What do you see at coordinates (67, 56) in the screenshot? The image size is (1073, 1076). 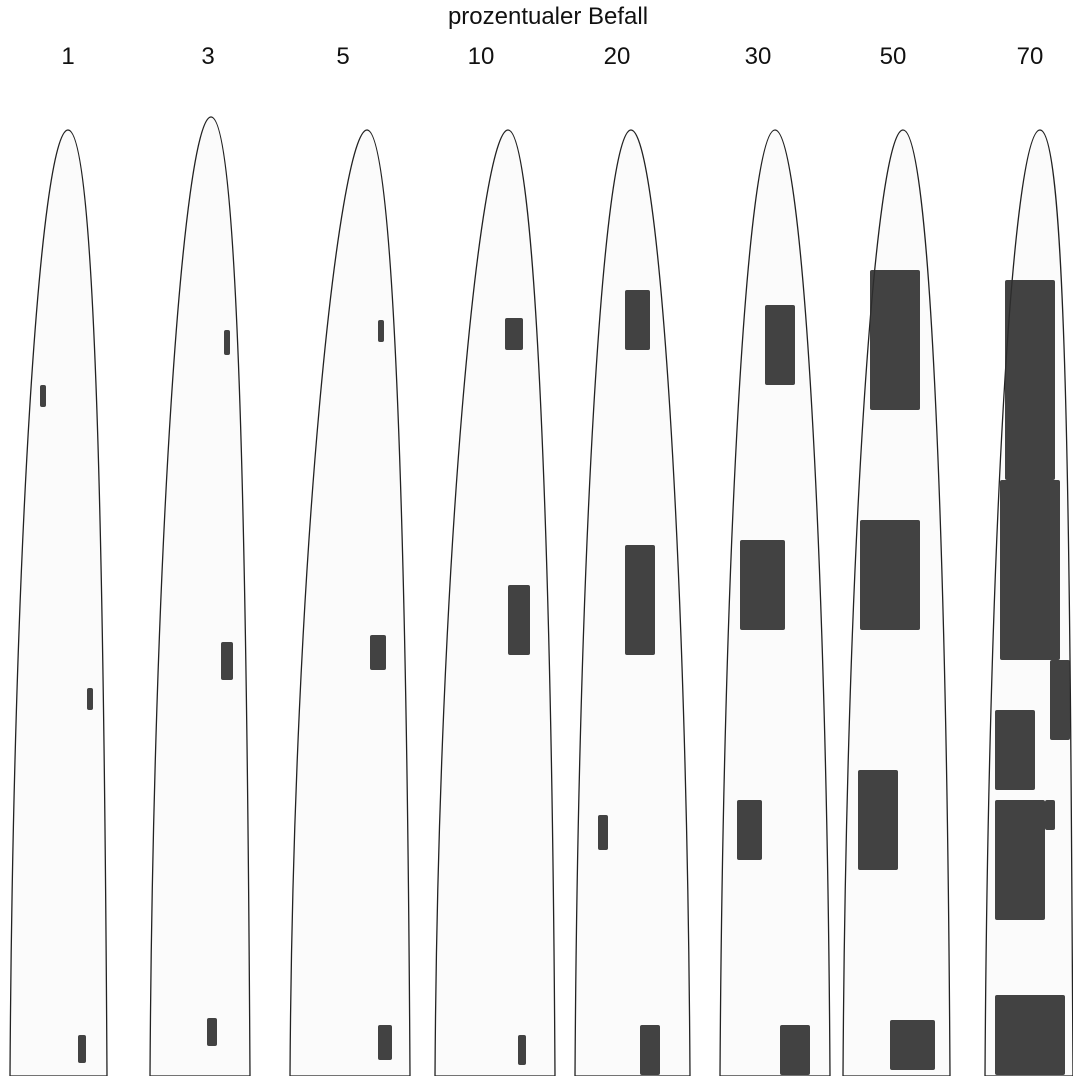 I see `leaf-label: 1` at bounding box center [67, 56].